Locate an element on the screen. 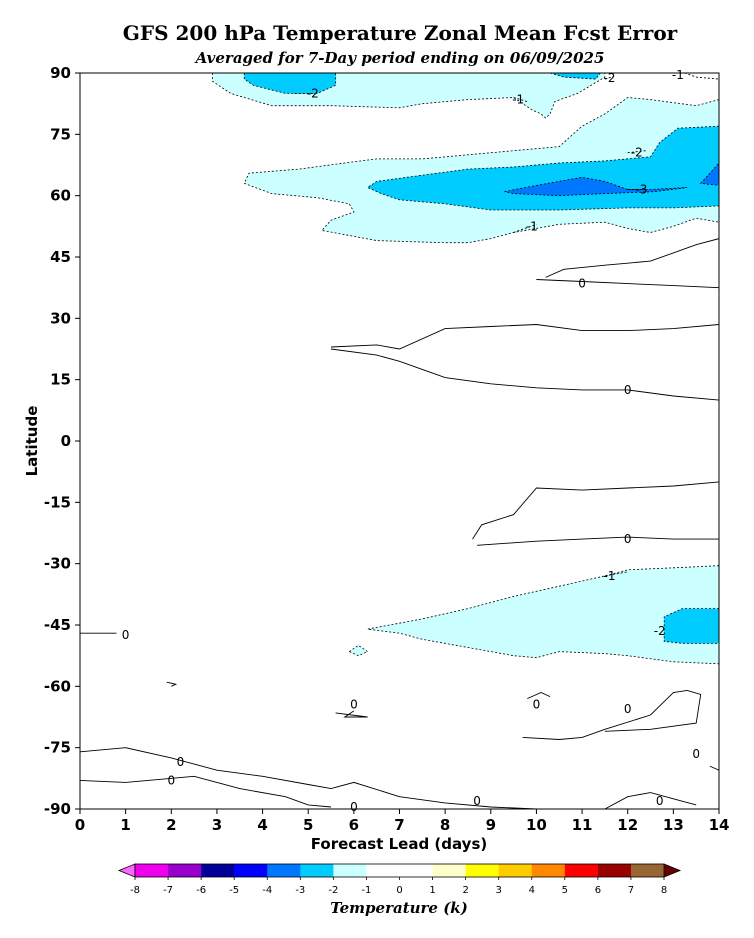 The height and width of the screenshot is (938, 754). y-tick-label-7: -15 is located at coordinates (57, 502).